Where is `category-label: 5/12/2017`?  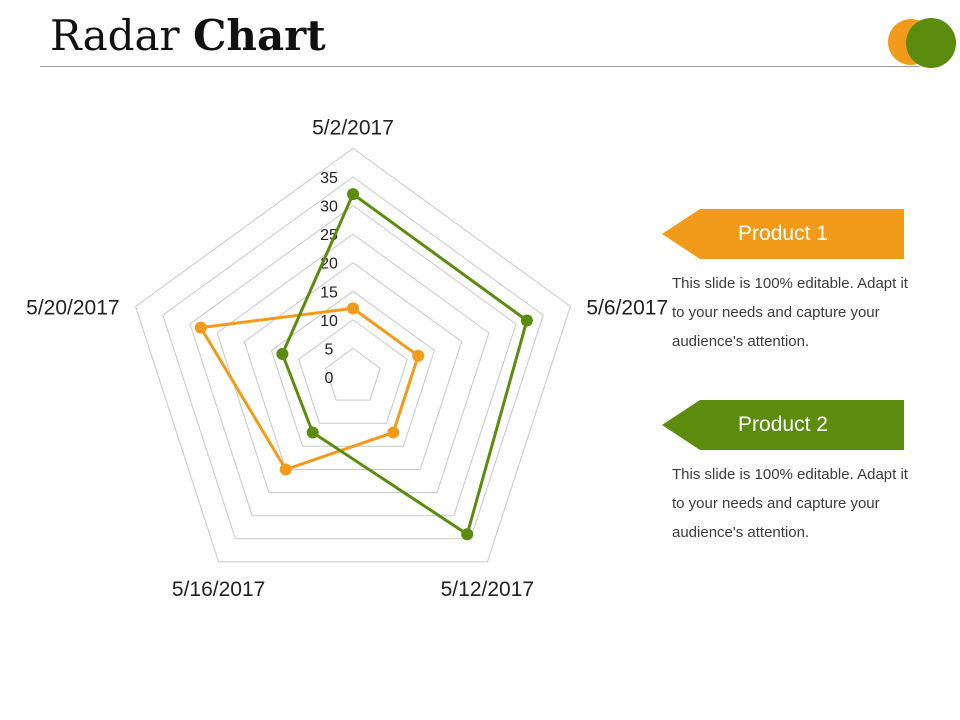
category-label: 5/12/2017 is located at coordinates (487, 589).